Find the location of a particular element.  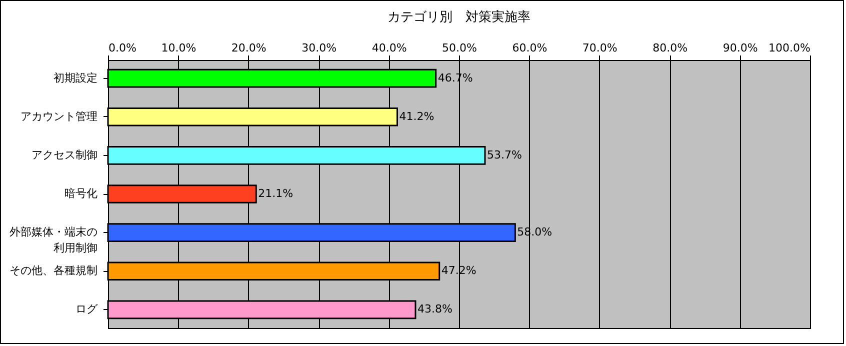

y-tick-label: 暗号化 is located at coordinates (81, 193).